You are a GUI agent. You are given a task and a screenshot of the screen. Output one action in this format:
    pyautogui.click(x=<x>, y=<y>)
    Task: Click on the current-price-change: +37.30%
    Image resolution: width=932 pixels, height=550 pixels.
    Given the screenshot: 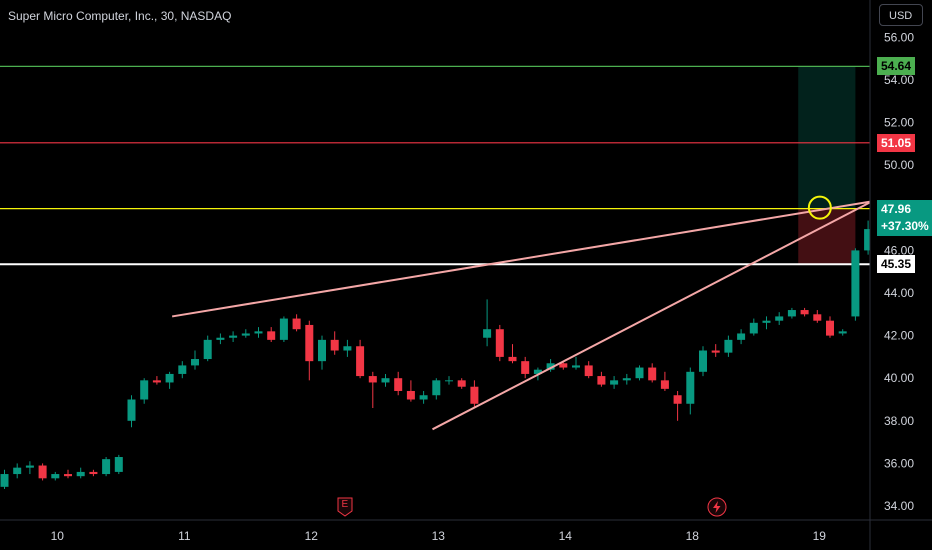 What is the action you would take?
    pyautogui.click(x=905, y=225)
    